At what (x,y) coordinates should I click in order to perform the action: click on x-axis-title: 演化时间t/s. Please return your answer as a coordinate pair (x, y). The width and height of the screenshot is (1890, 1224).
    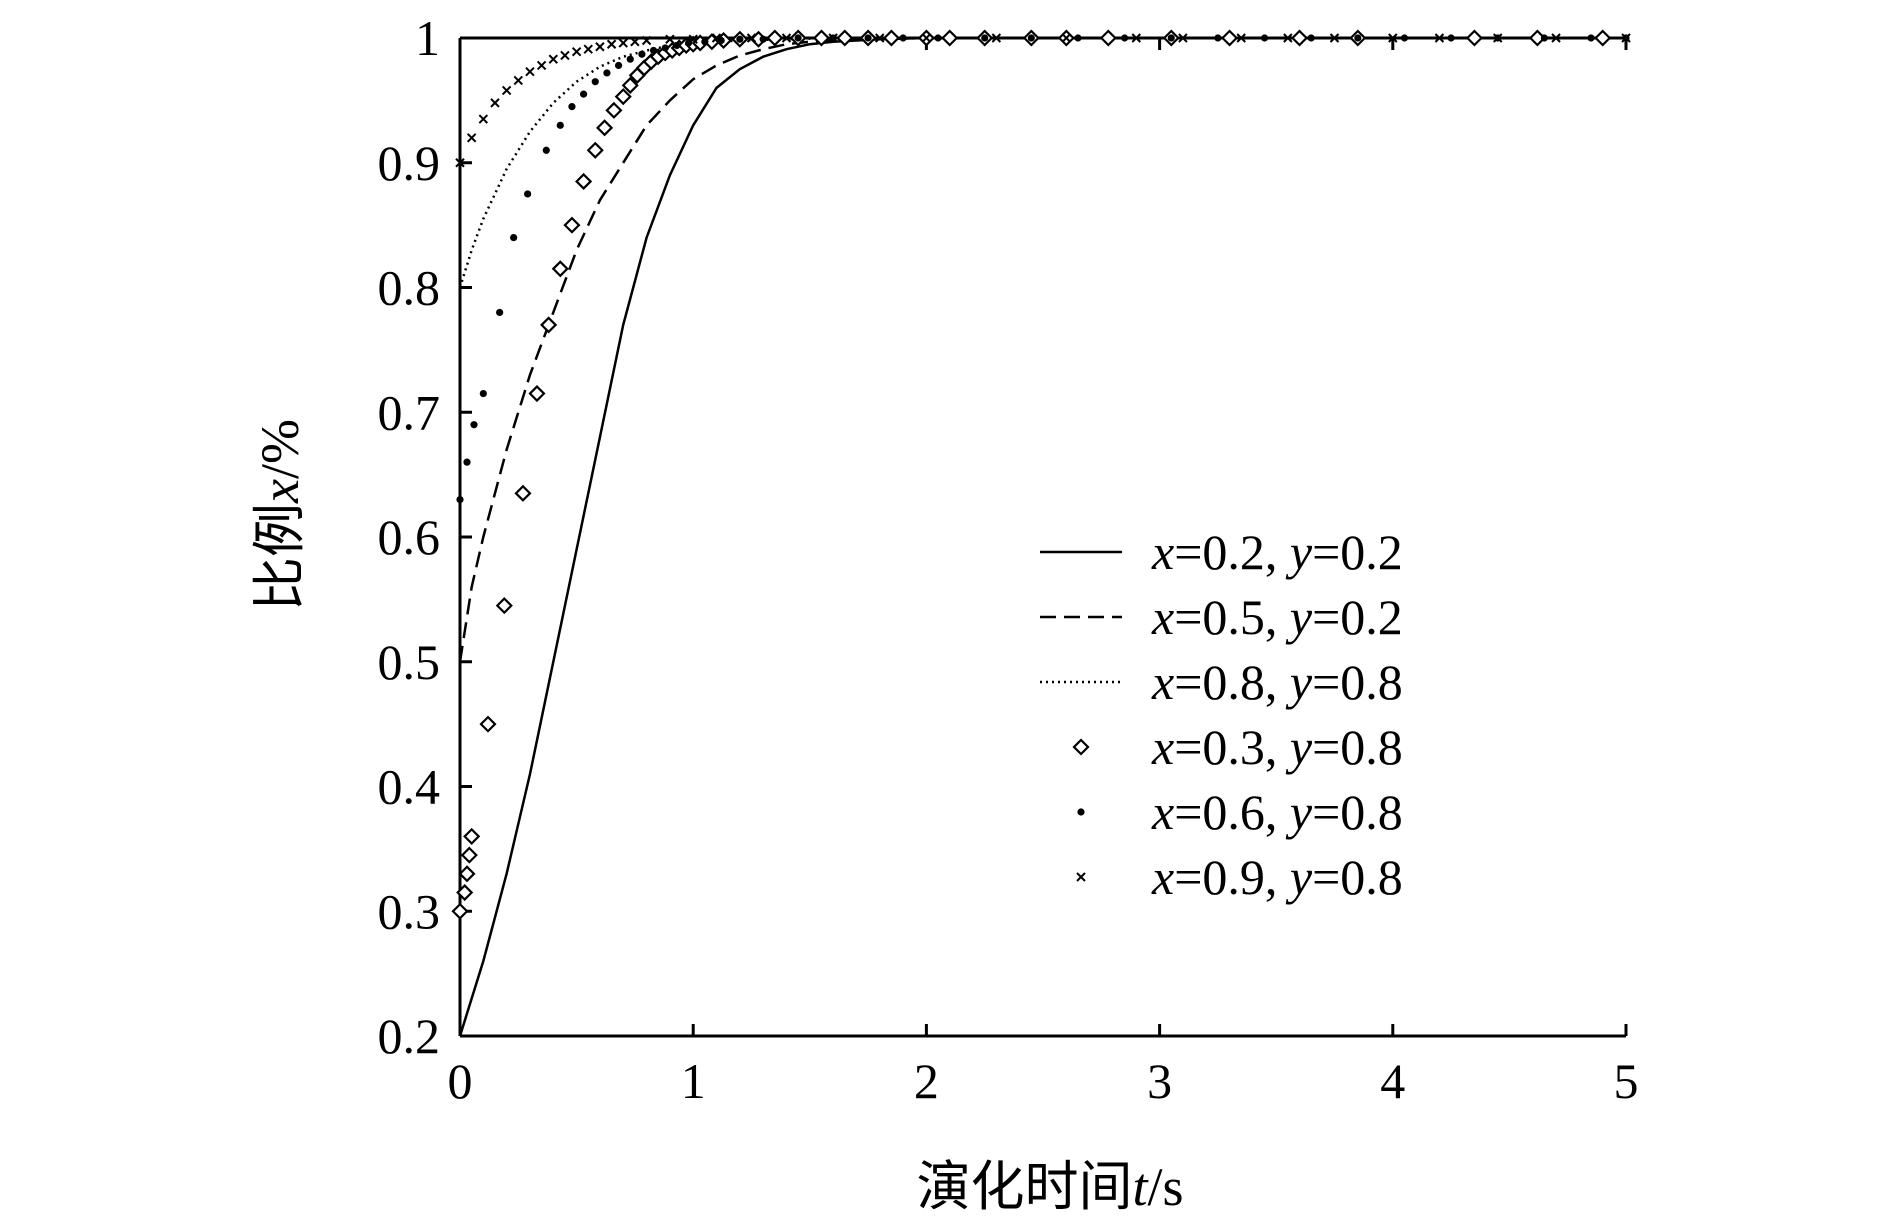
    Looking at the image, I should click on (1049, 1187).